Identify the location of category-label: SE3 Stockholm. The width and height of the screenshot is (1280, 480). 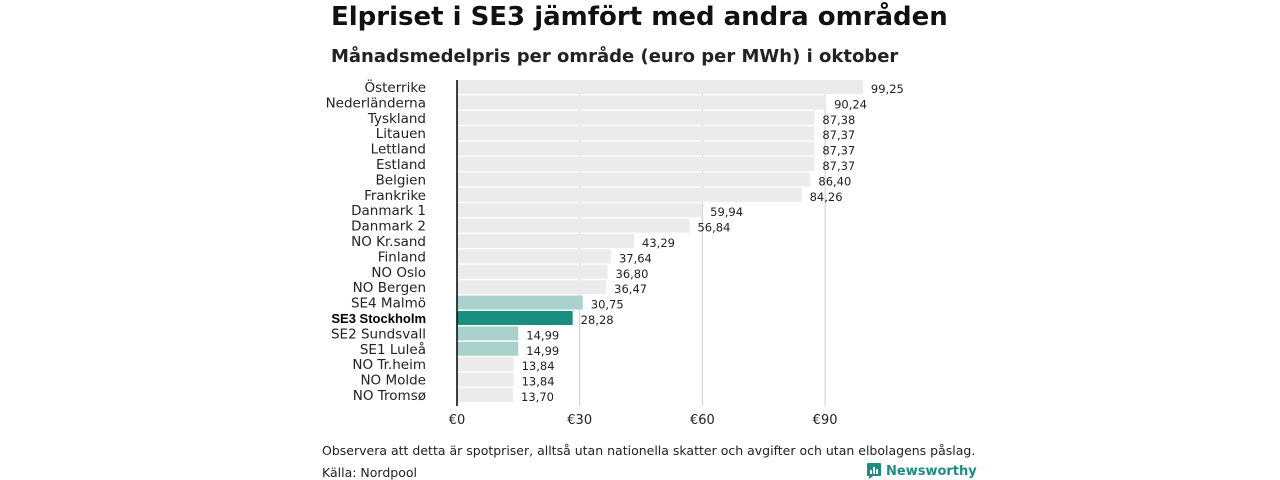
(378, 318).